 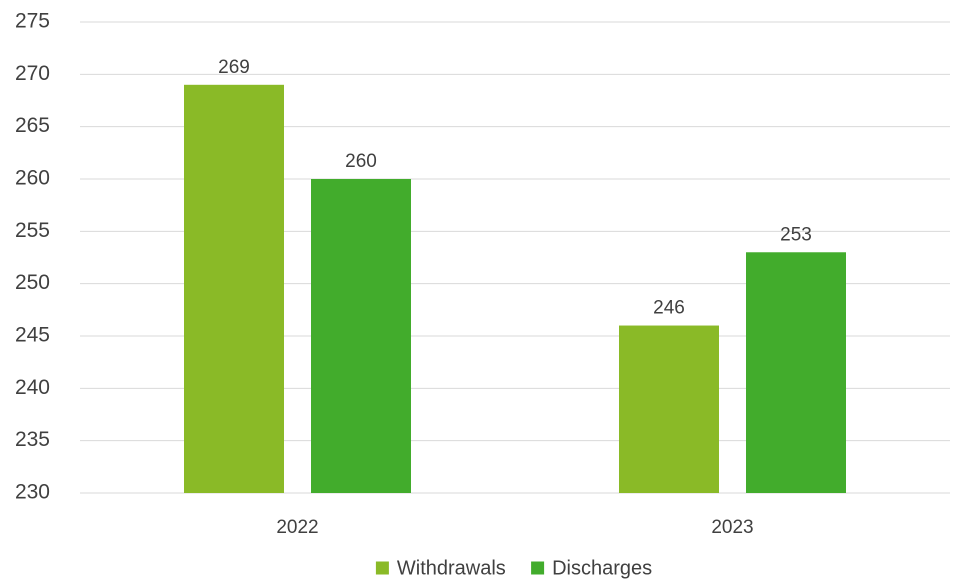 I want to click on legend-label-discharges: Discharges, so click(x=602, y=568).